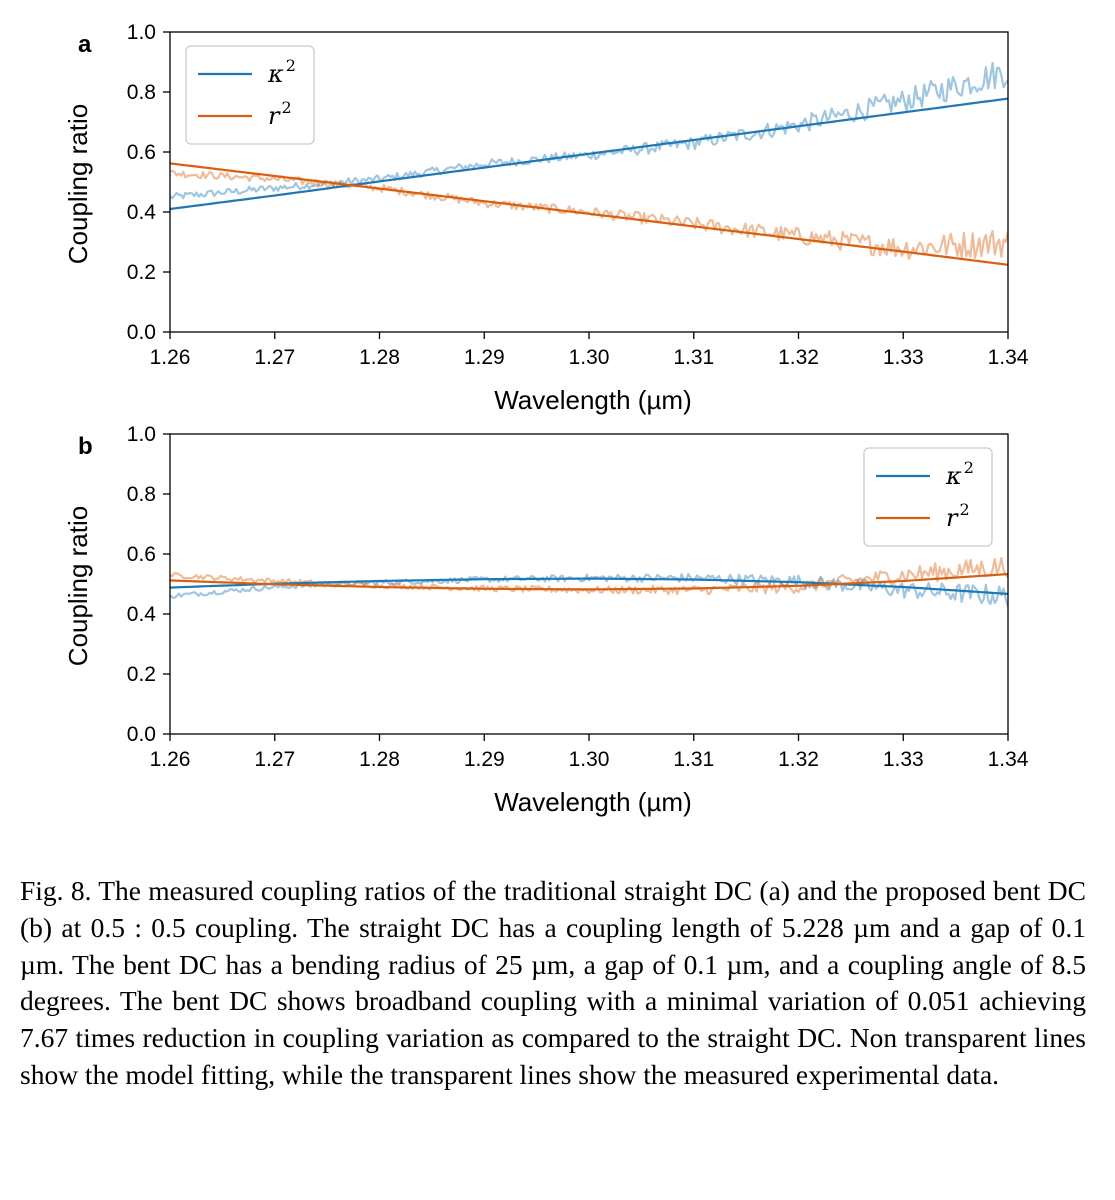 The image size is (1115, 1200). I want to click on plot-area-a, so click(589, 163).